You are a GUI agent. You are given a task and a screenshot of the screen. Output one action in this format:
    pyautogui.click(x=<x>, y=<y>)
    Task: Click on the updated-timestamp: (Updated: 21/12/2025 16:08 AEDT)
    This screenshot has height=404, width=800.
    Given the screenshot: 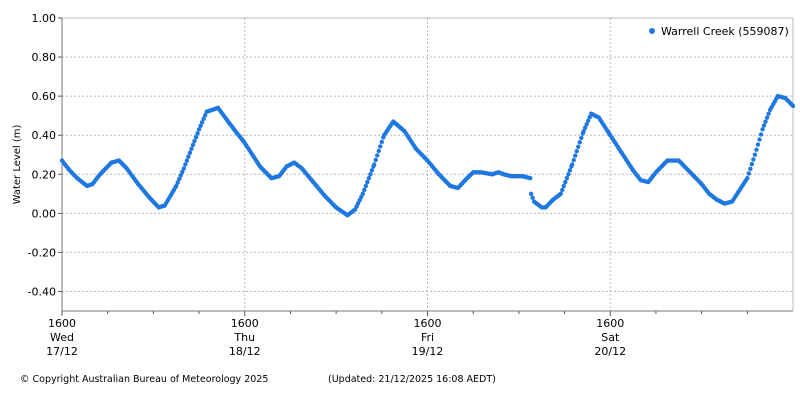 What is the action you would take?
    pyautogui.click(x=412, y=379)
    